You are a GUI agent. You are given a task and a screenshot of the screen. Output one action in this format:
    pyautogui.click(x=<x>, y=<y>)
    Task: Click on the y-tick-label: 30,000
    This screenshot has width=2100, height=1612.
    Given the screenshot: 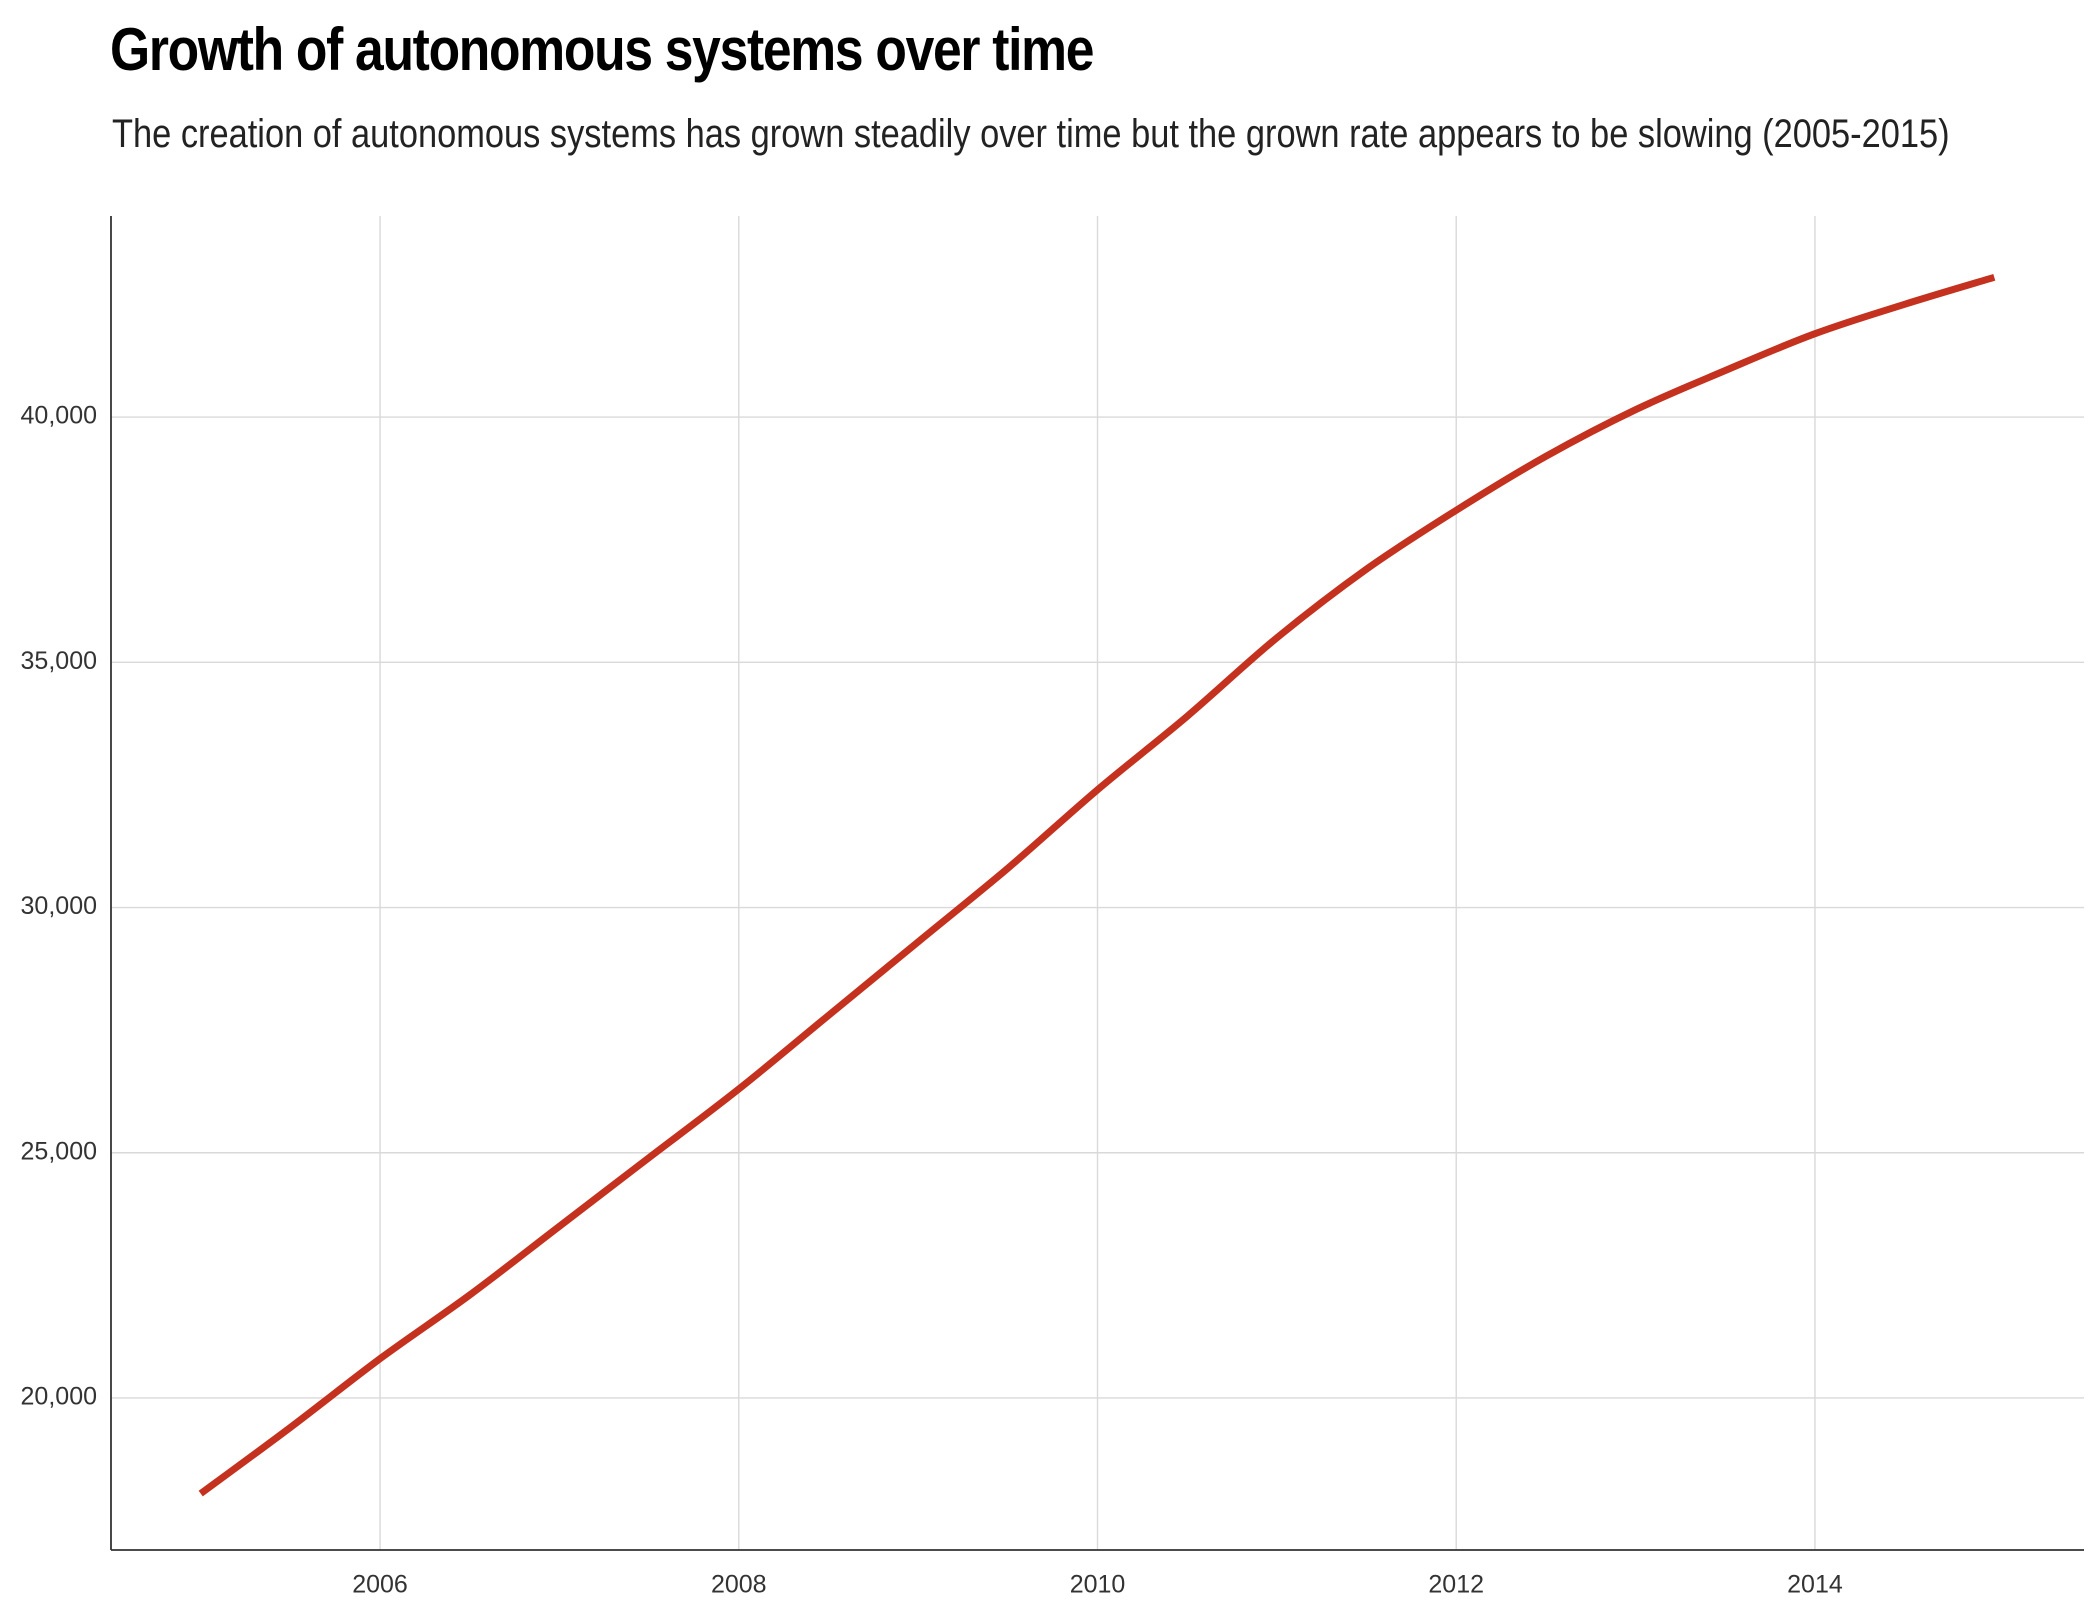 What is the action you would take?
    pyautogui.click(x=59, y=906)
    